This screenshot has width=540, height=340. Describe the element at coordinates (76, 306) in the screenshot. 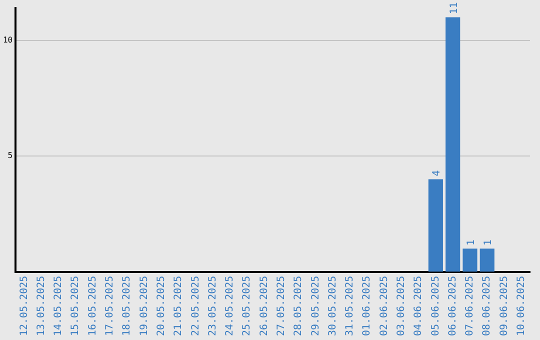

I see `x-tick-label: 15.05.2025` at that location.